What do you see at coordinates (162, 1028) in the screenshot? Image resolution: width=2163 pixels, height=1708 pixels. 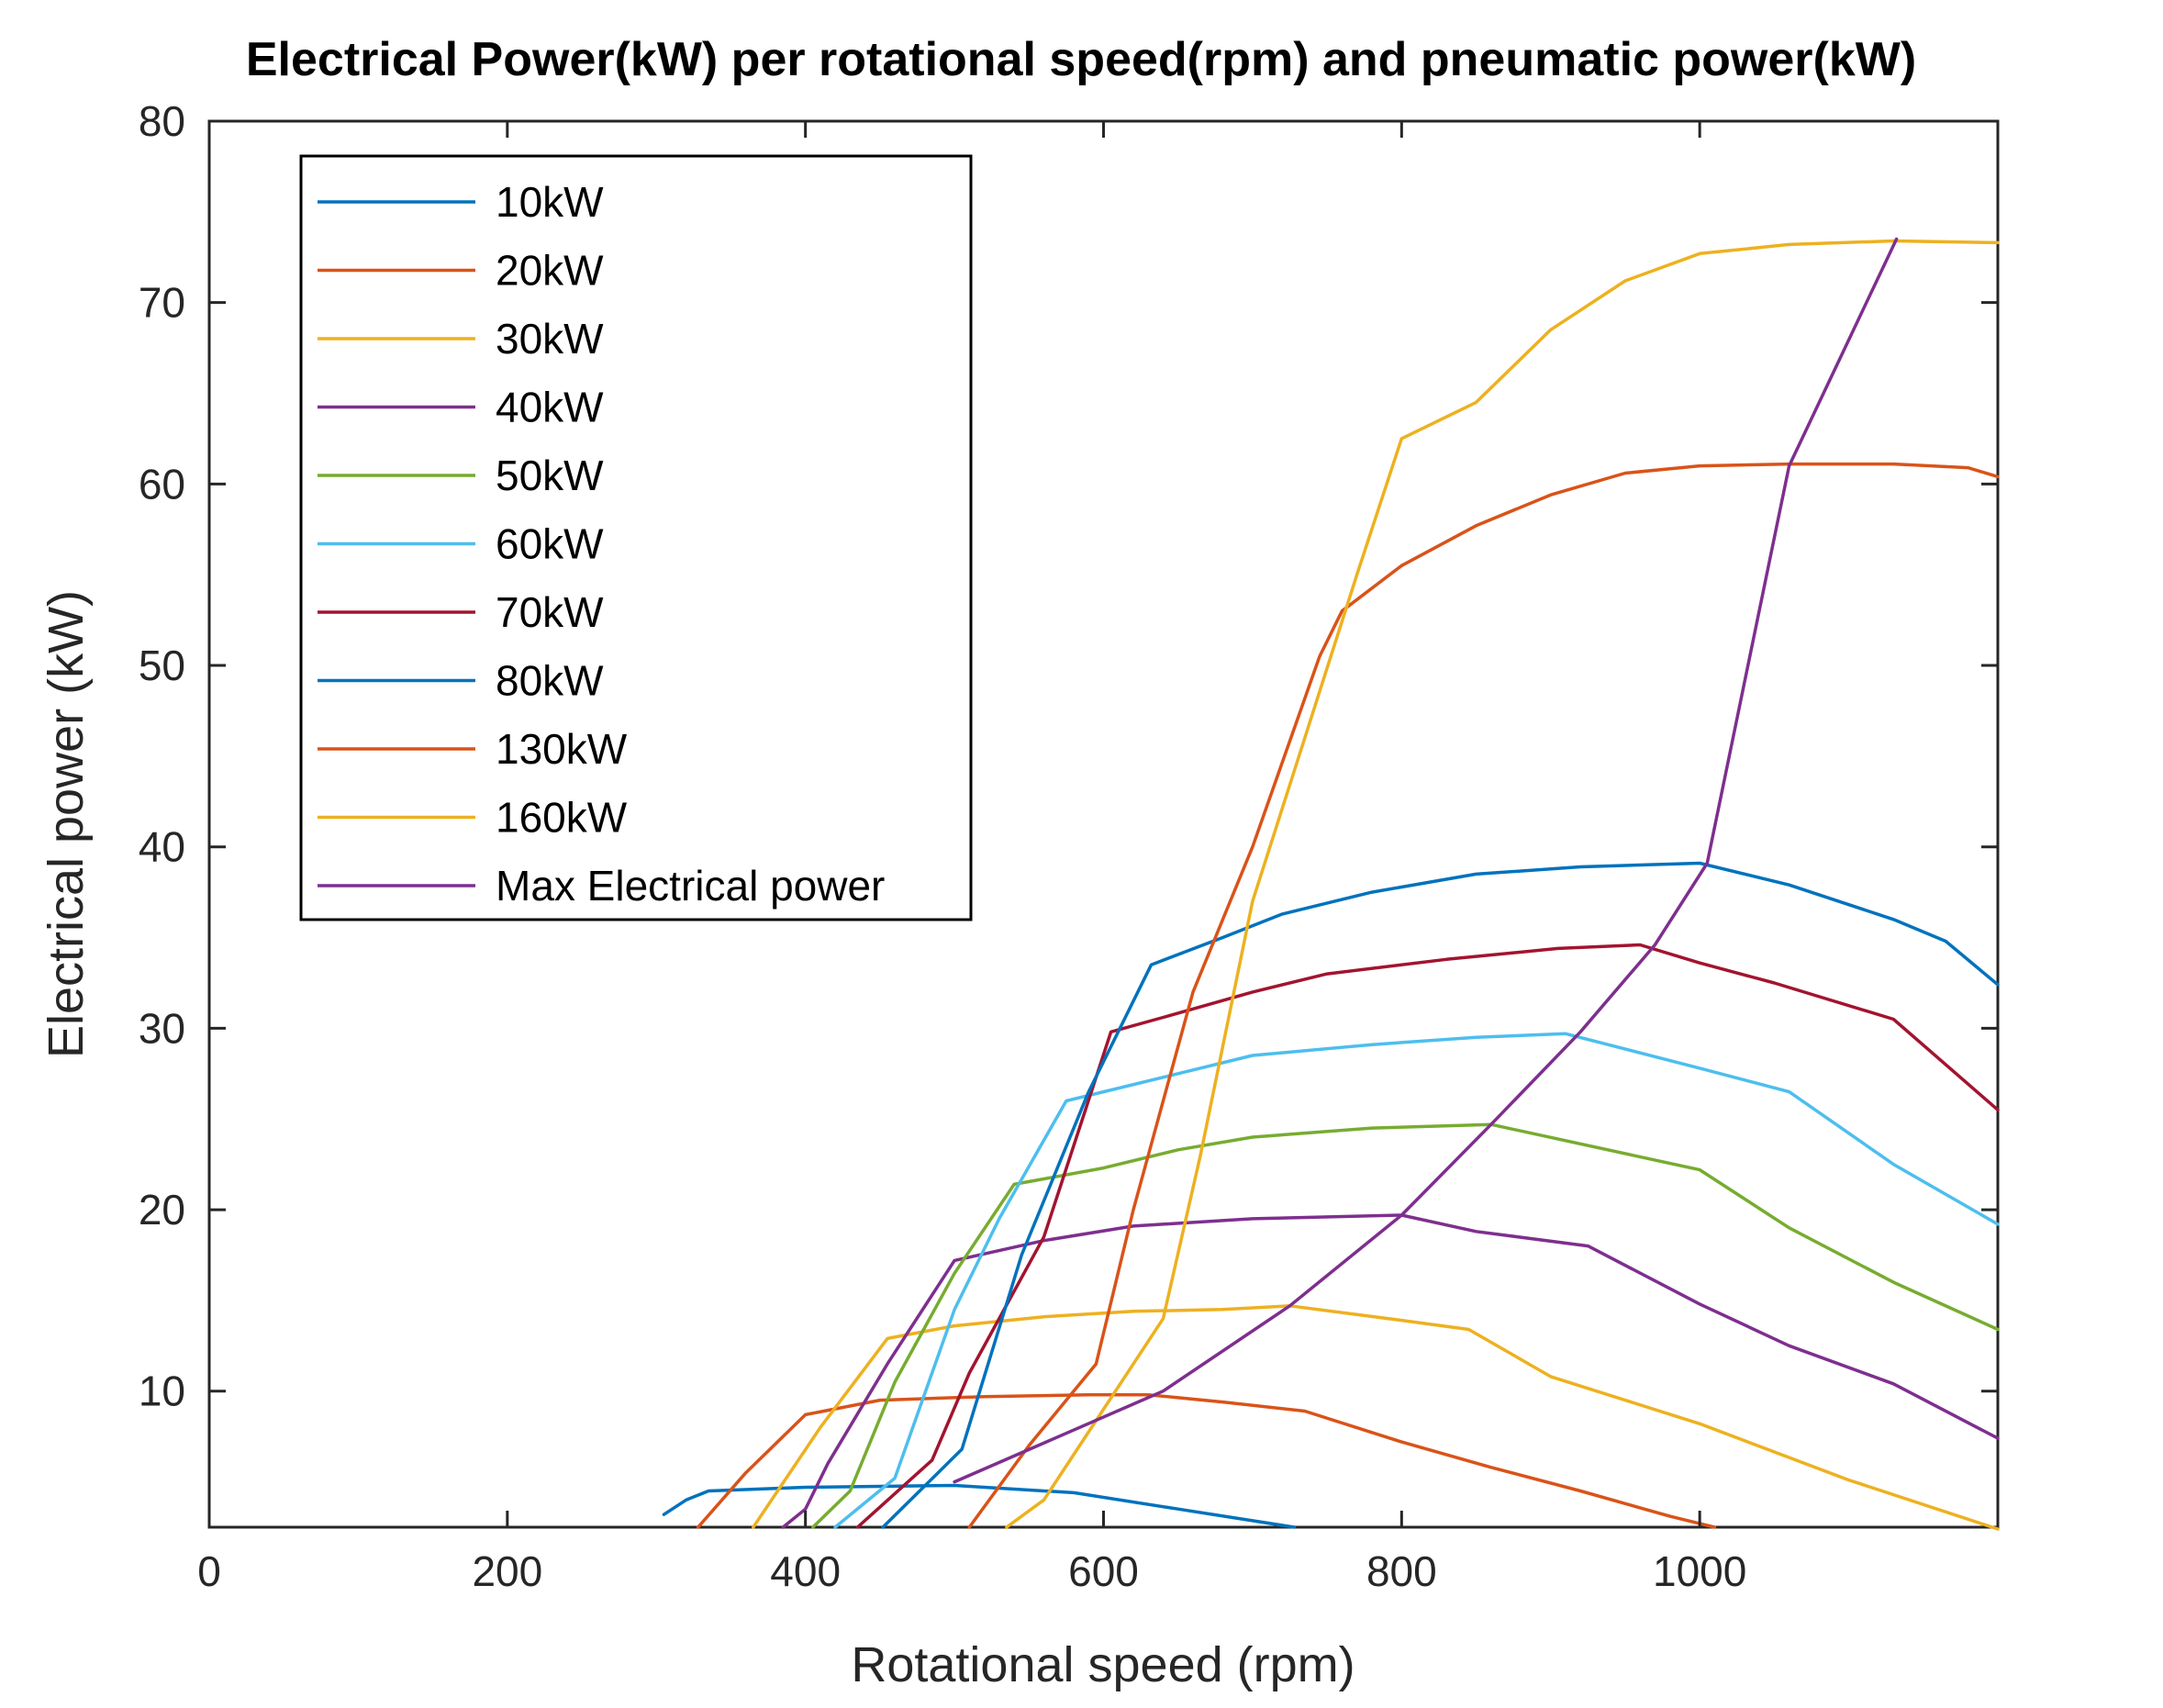 I see `y-tick-label-2: 30` at bounding box center [162, 1028].